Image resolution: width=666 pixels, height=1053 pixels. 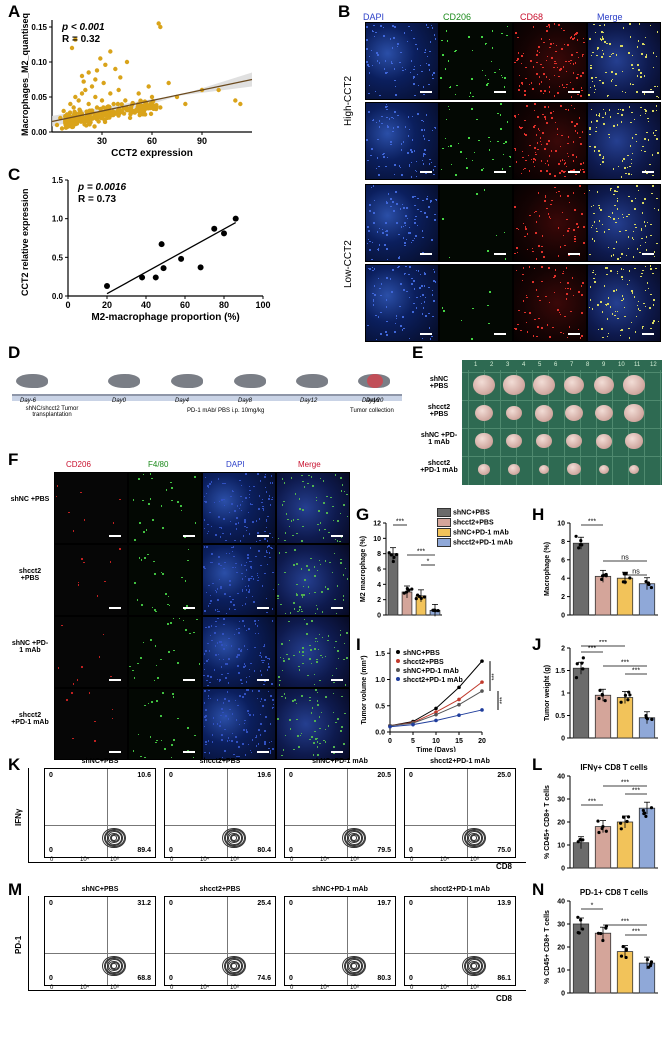 I want to click on panel-f-row-4: shcct2 +PD-1 mAb, so click(x=30, y=719).